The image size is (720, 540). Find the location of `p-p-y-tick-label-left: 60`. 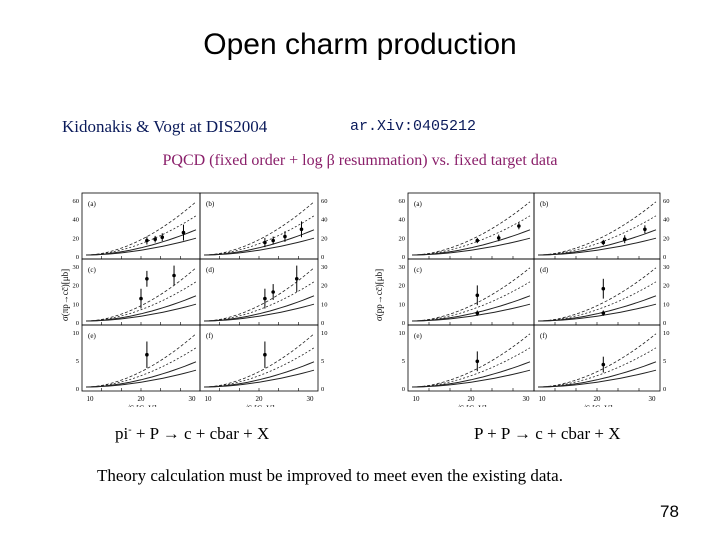

p-p-y-tick-label-left: 60 is located at coordinates (402, 201).